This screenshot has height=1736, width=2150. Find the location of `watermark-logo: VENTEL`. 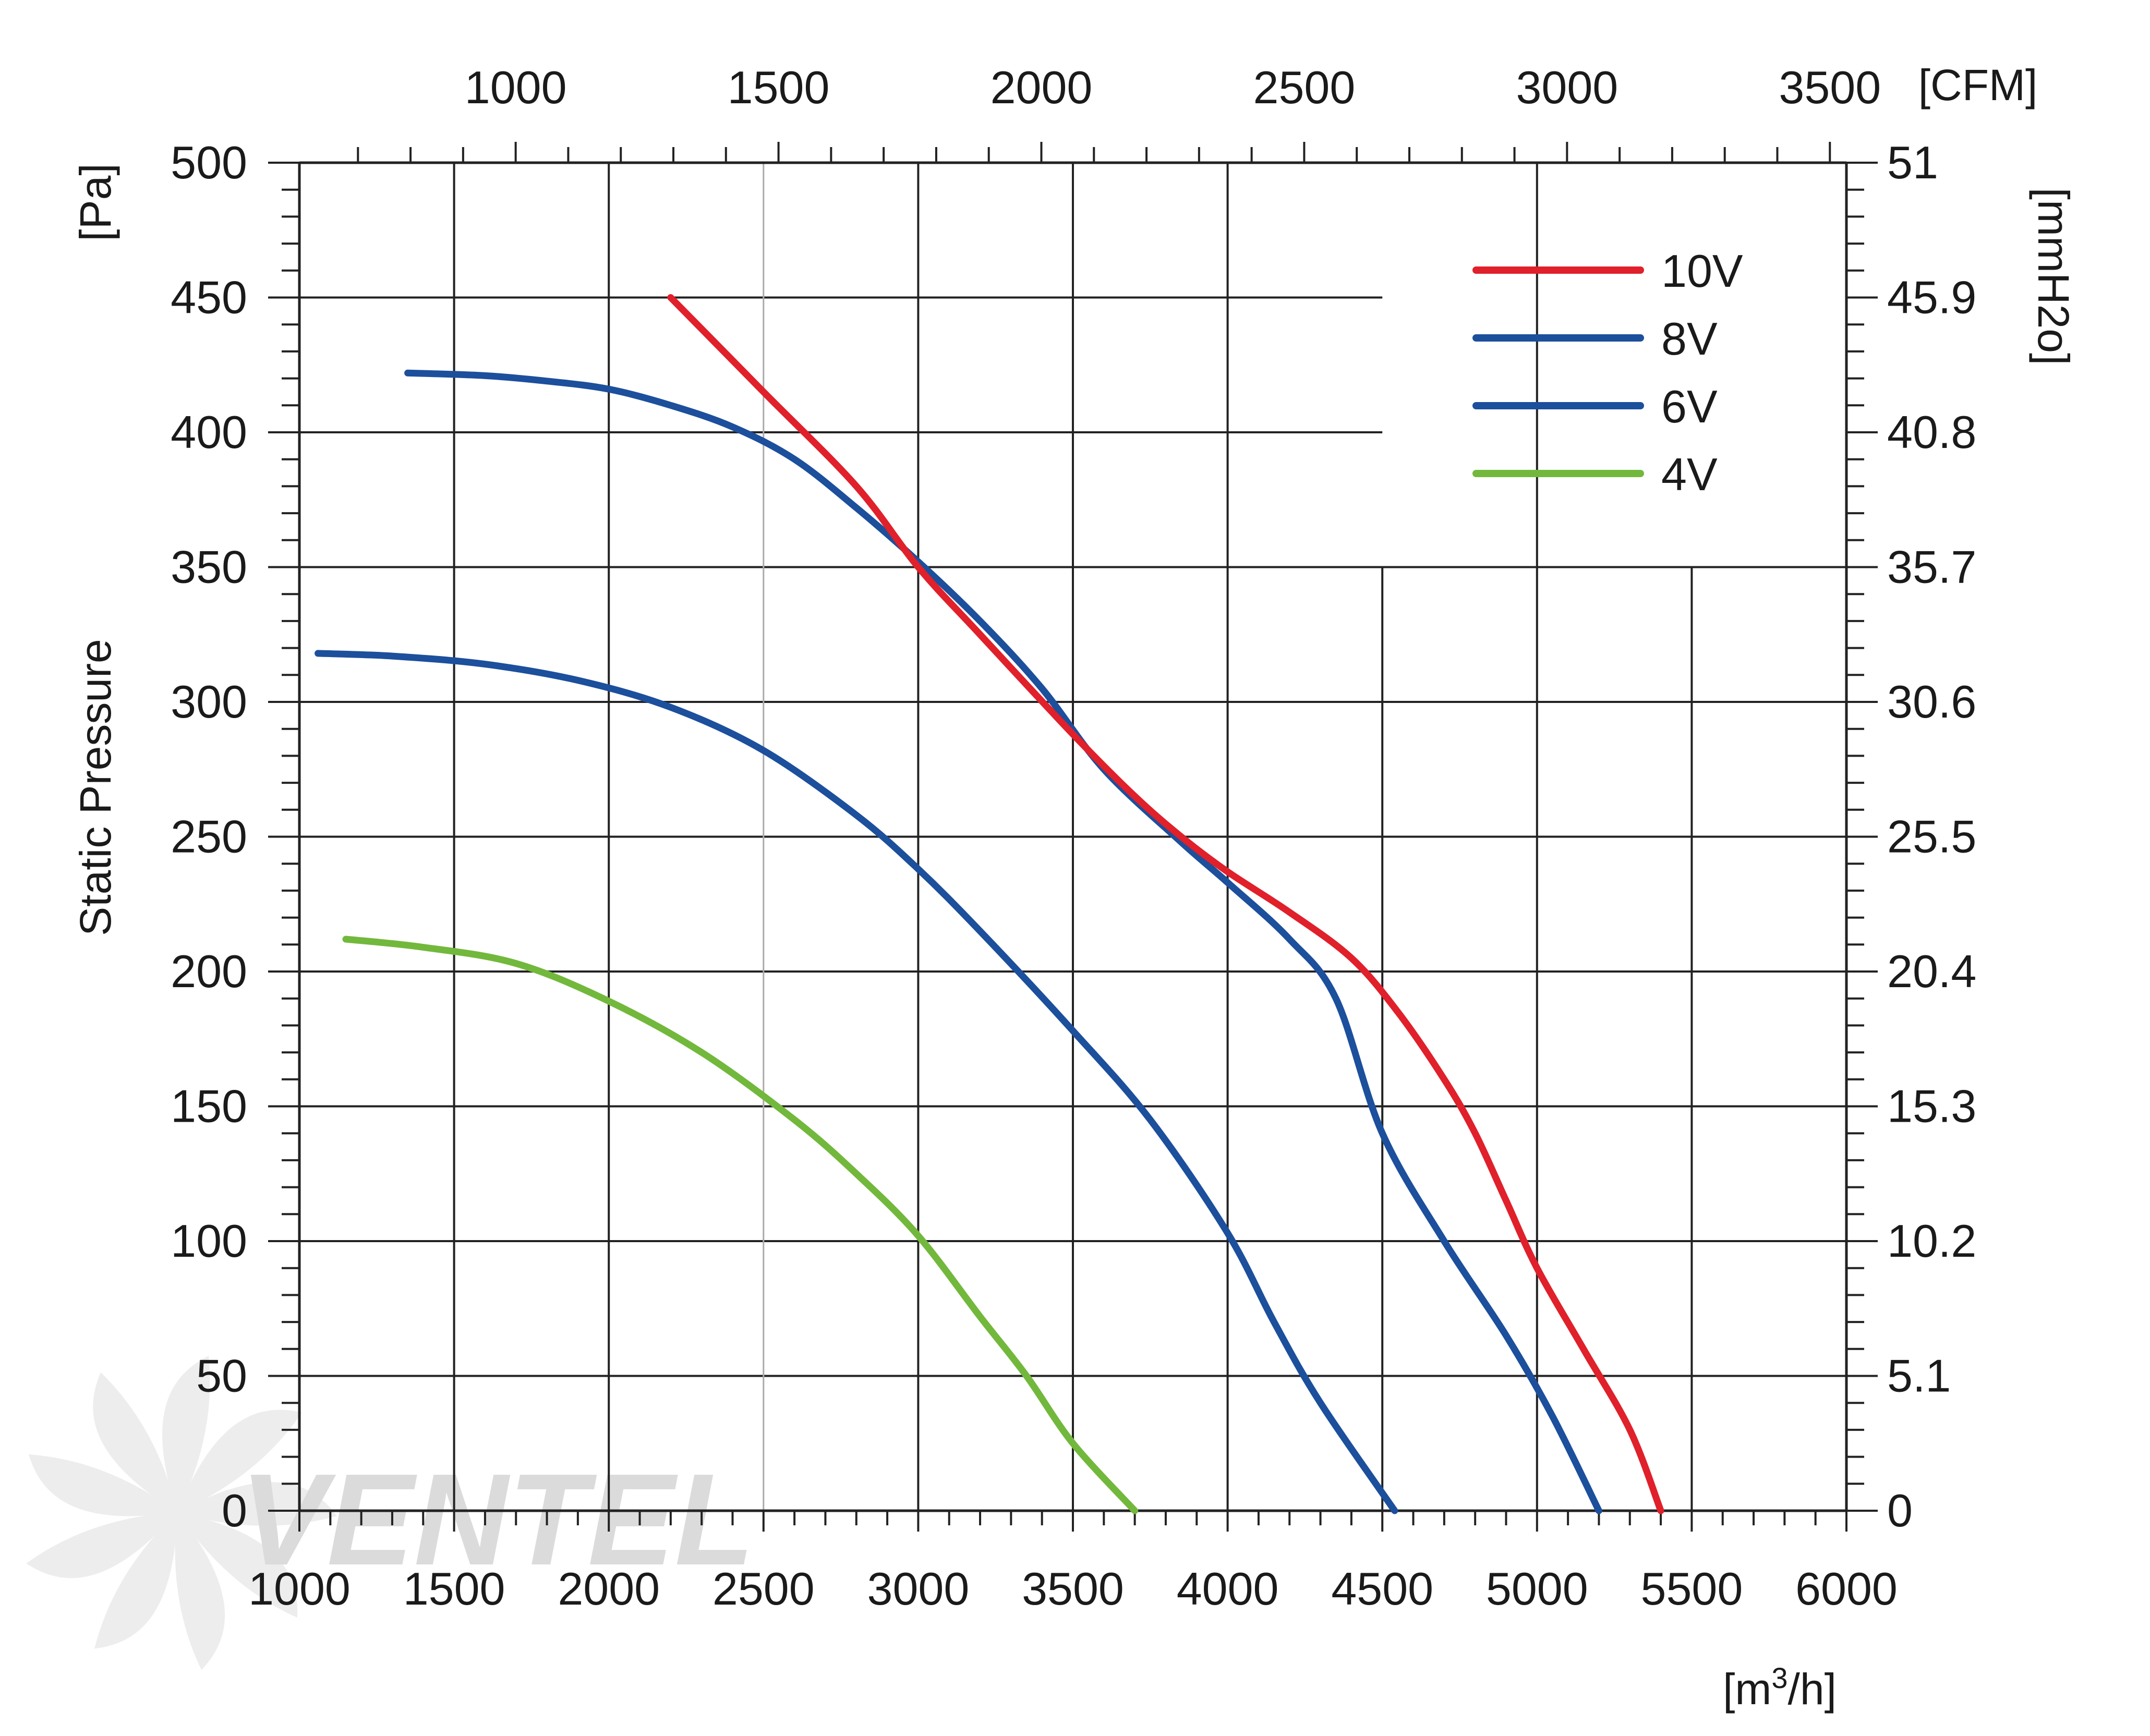

watermark-logo: VENTEL is located at coordinates (390, 1513).